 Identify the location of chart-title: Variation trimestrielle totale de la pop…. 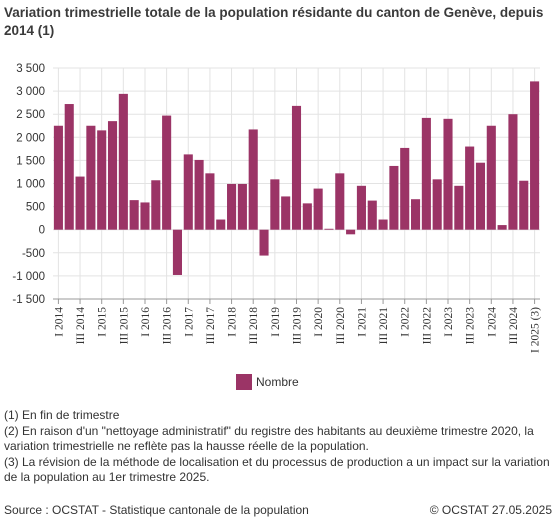
(274, 21).